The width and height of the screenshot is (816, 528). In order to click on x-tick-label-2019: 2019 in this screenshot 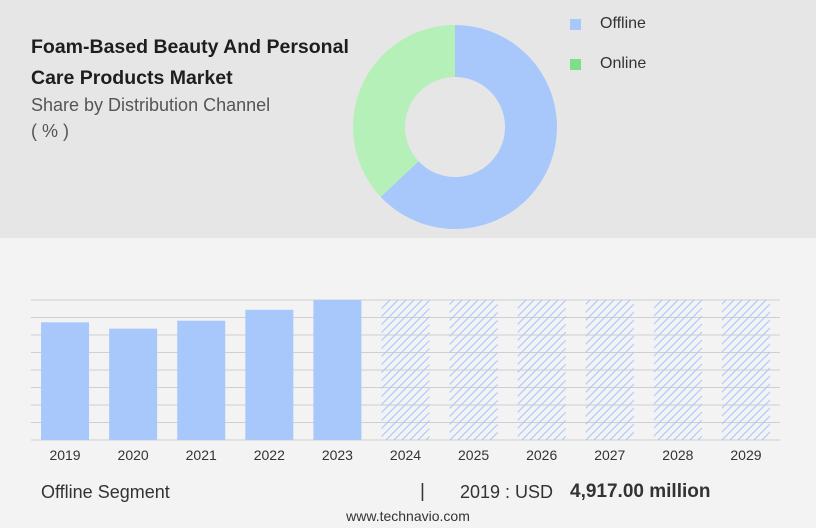, I will do `click(64, 455)`.